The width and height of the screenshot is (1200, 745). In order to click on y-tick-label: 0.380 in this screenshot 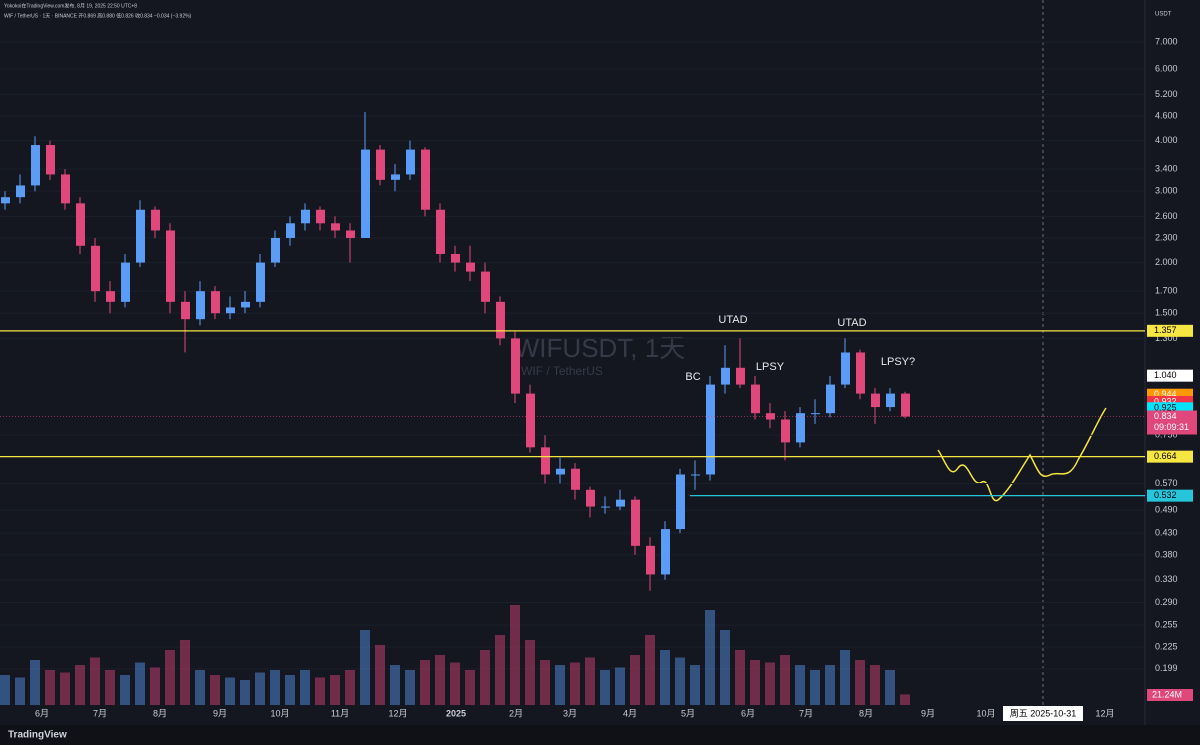, I will do `click(1166, 554)`.